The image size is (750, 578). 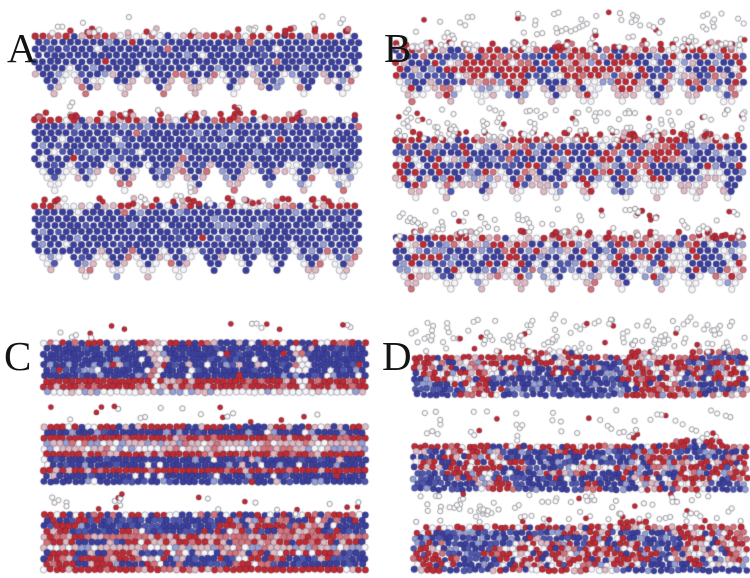 I want to click on panel-label-a: A, so click(x=22, y=48).